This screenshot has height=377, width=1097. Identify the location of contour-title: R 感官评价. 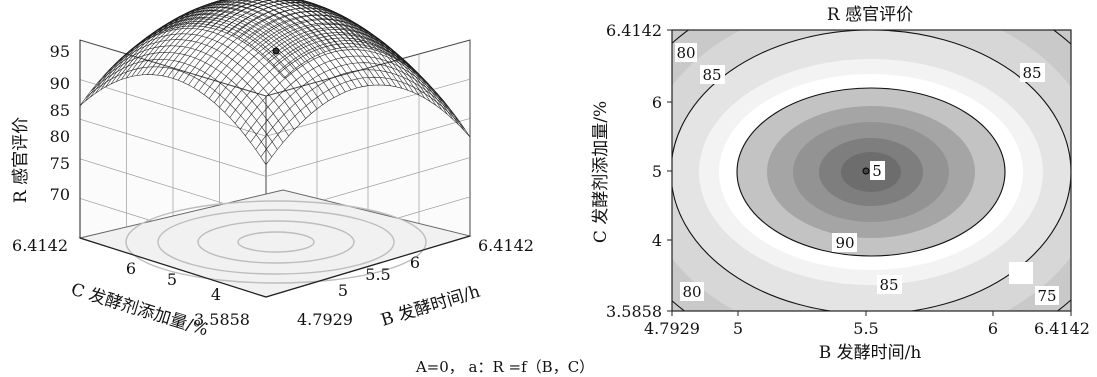
(870, 15).